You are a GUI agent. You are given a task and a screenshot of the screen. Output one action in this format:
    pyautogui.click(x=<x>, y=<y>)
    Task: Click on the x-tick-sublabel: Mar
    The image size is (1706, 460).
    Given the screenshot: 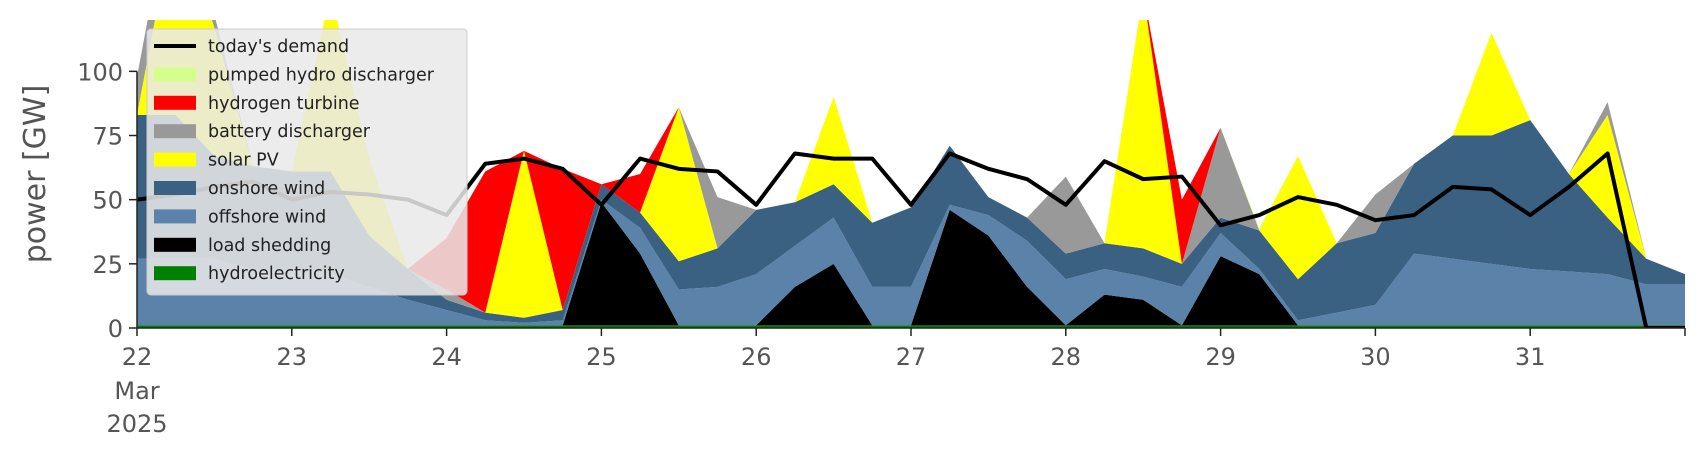 What is the action you would take?
    pyautogui.click(x=136, y=391)
    